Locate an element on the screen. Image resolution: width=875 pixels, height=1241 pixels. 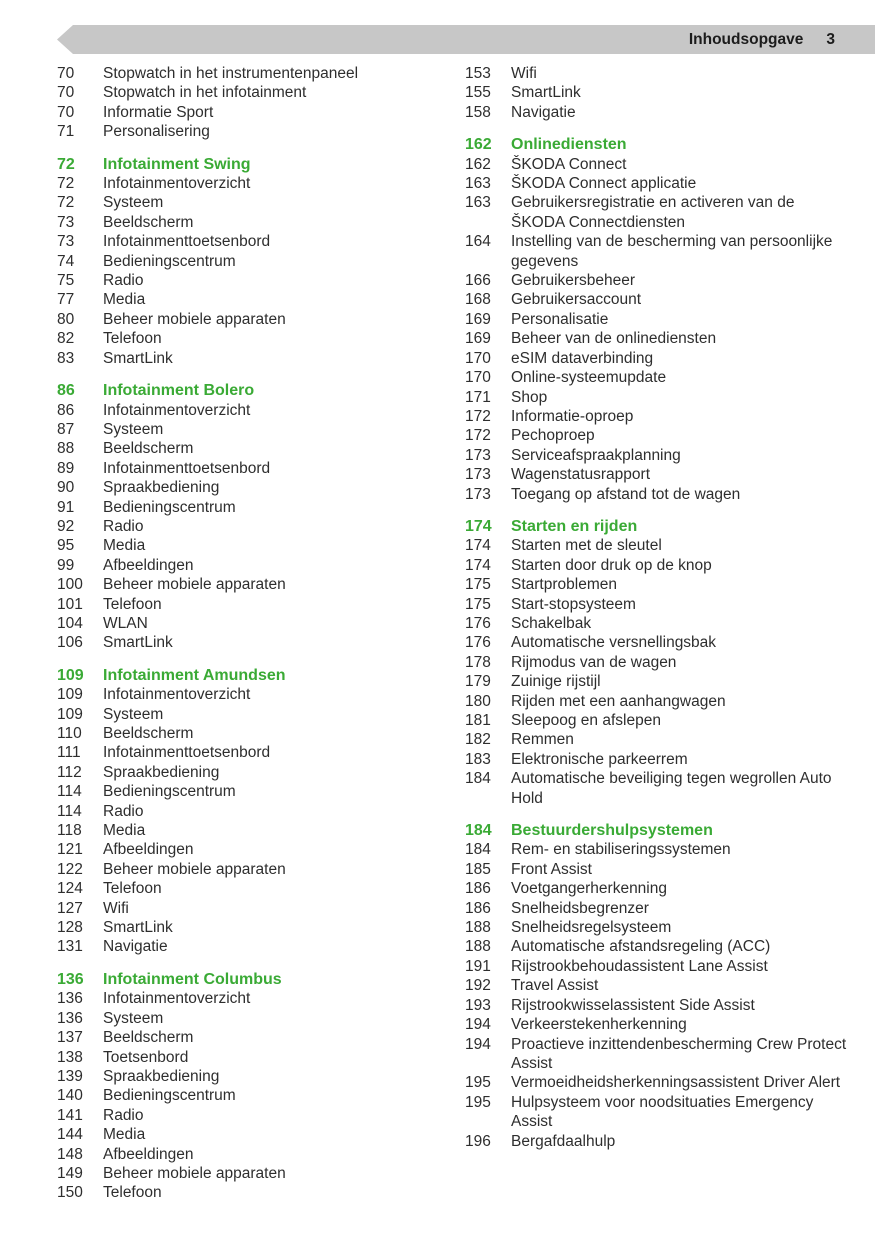
toc-entry-page: 181 is located at coordinates (478, 720).